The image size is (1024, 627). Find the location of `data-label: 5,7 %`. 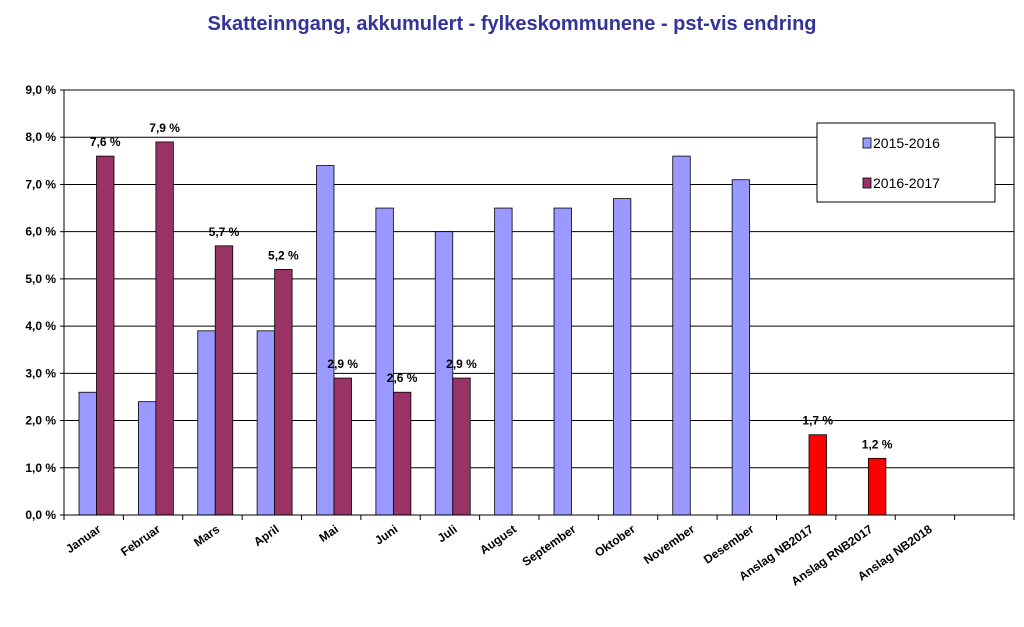

data-label: 5,7 % is located at coordinates (224, 232).